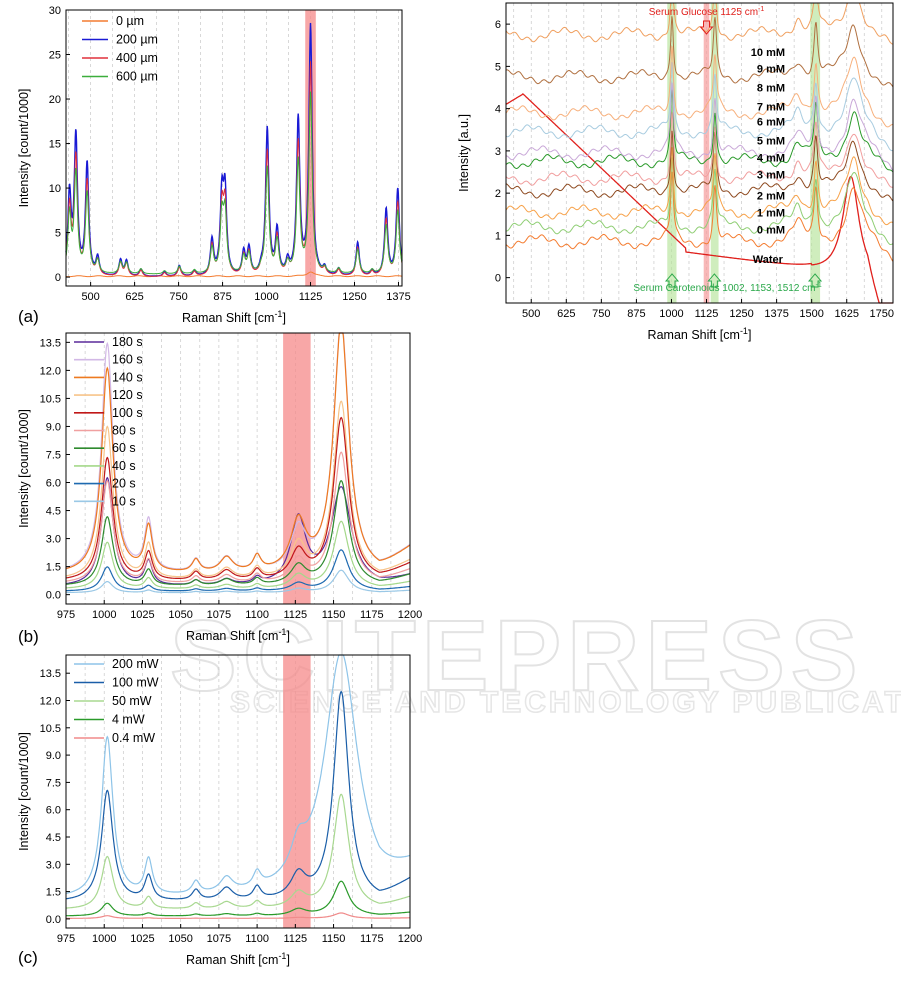 The width and height of the screenshot is (901, 982). What do you see at coordinates (707, 12) in the screenshot?
I see `glucose-annotation: Serum Glucose 1125 cm-1` at bounding box center [707, 12].